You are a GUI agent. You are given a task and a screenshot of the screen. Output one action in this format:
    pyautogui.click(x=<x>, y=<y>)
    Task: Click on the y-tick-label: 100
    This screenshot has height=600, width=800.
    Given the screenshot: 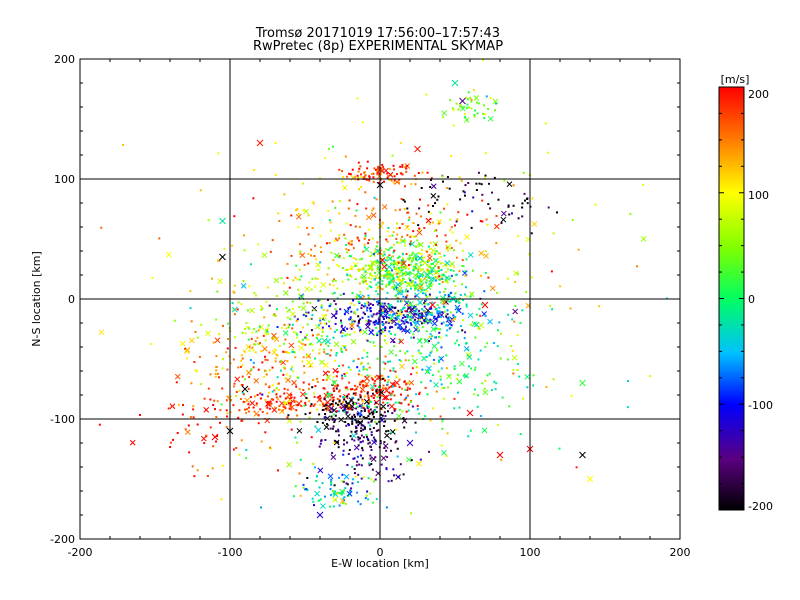 What is the action you would take?
    pyautogui.click(x=64, y=179)
    